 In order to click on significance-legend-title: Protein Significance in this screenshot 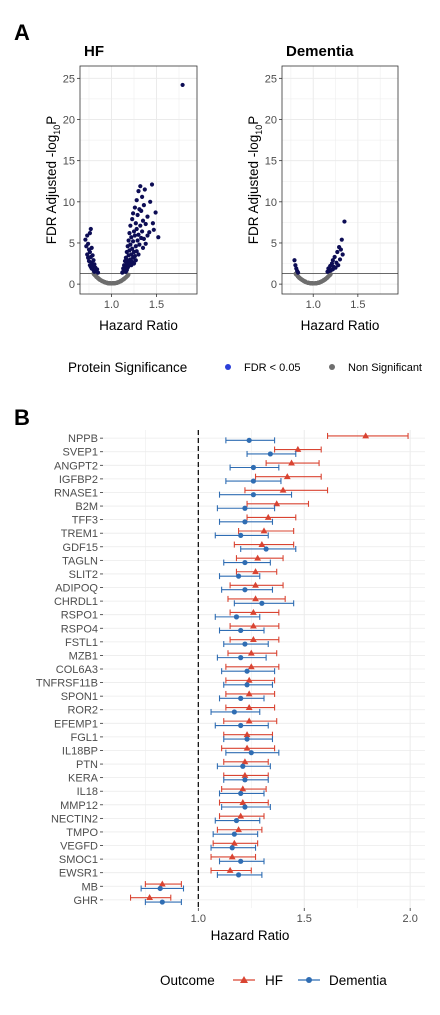, I will do `click(127, 367)`.